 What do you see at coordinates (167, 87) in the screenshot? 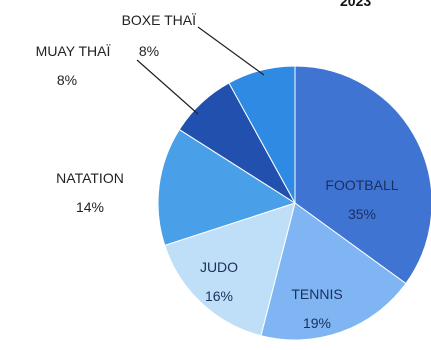
I see `leader-line-muay-thai` at bounding box center [167, 87].